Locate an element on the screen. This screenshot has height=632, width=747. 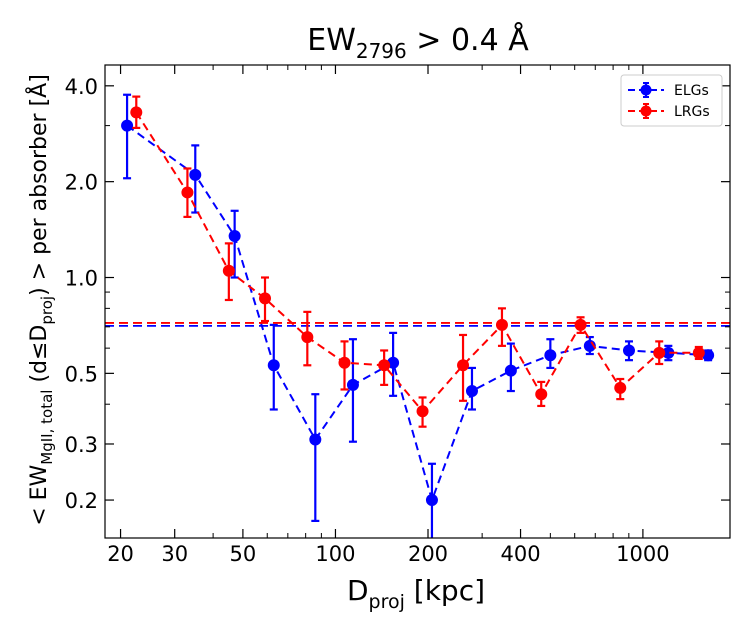
y-tick-label: 0.3 is located at coordinates (81, 445).